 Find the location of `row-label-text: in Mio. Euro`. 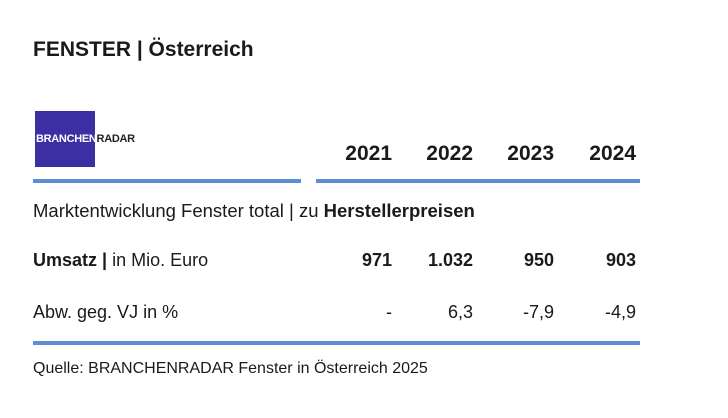

row-label-text: in Mio. Euro is located at coordinates (158, 260).